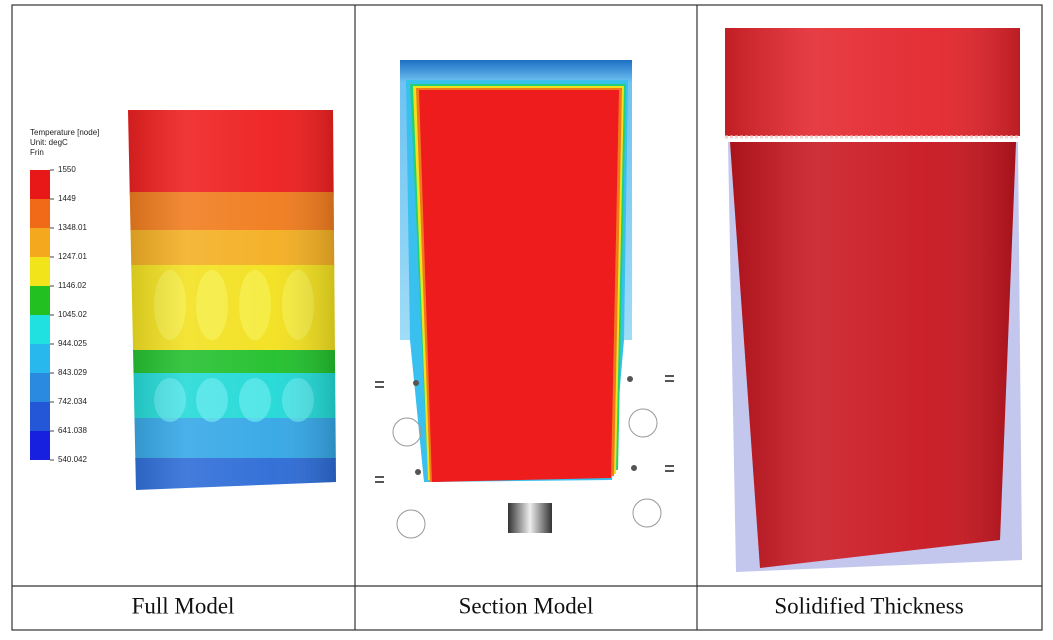 This screenshot has width=1053, height=640. Describe the element at coordinates (67, 169) in the screenshot. I see `legend-tick-label: 1550` at that location.